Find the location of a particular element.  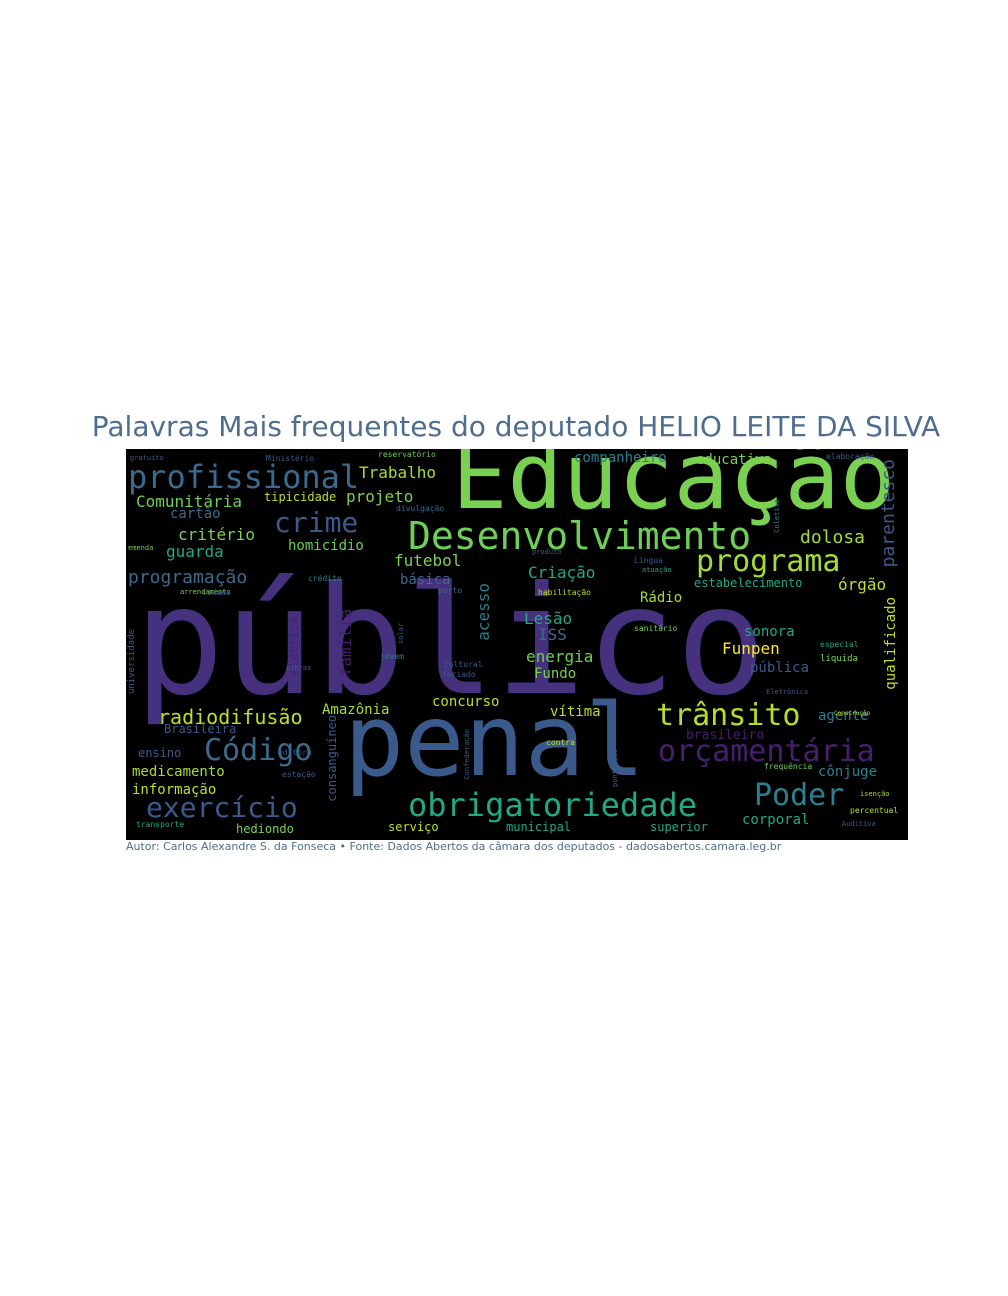

word-exercício: exercício is located at coordinates (222, 807).